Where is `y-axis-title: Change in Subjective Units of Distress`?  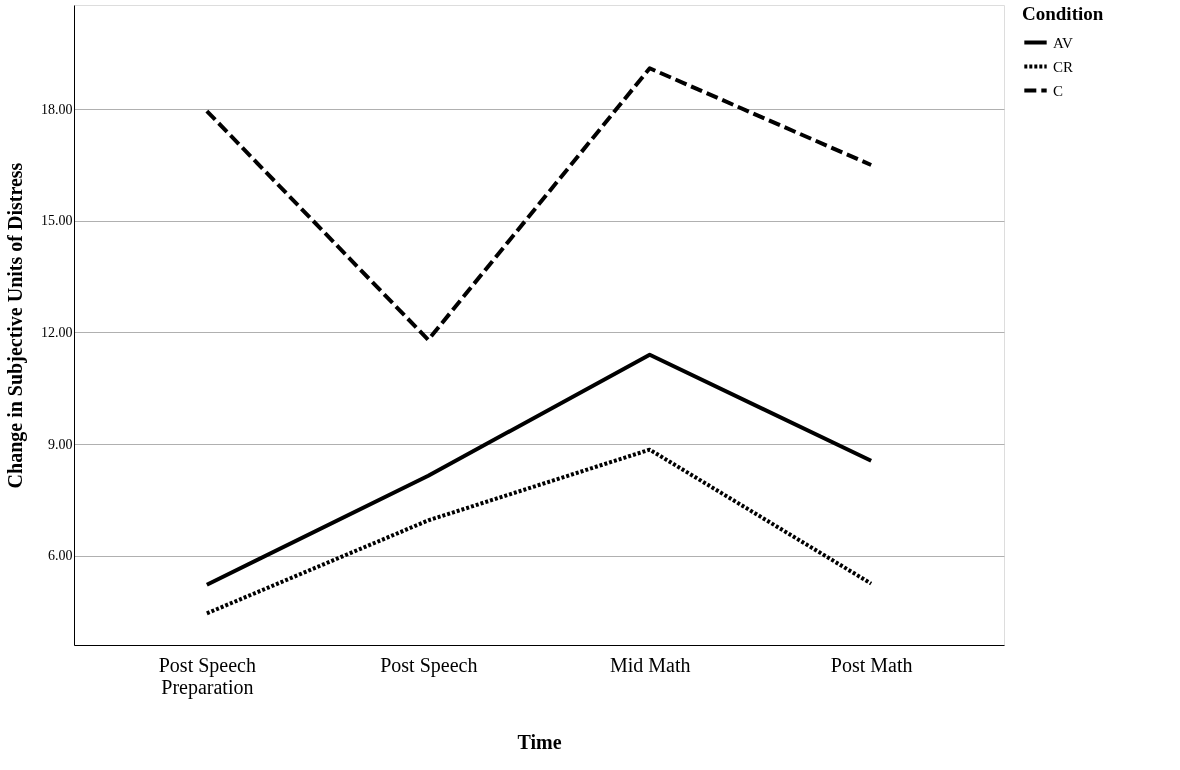
y-axis-title: Change in Subjective Units of Distress is located at coordinates (15, 325).